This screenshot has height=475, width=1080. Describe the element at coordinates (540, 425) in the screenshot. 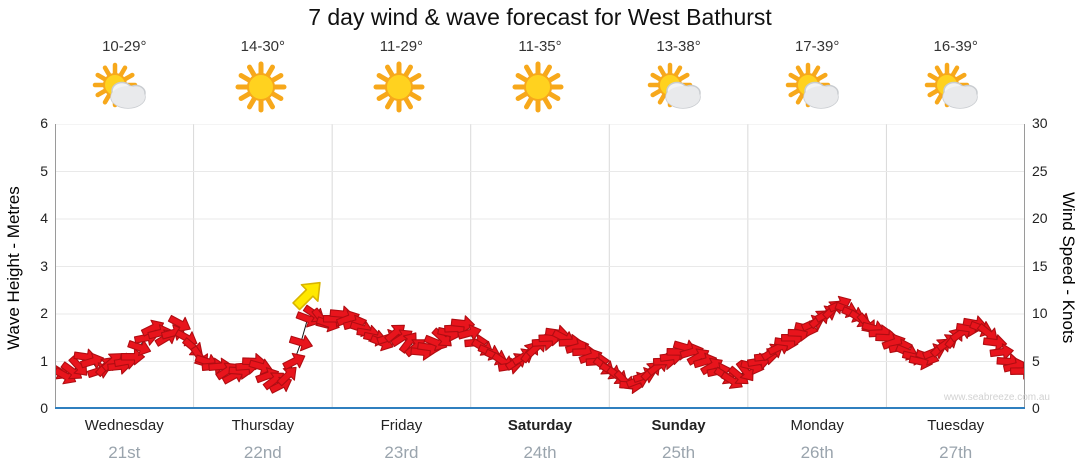

I see `day-name-label: Saturday` at that location.